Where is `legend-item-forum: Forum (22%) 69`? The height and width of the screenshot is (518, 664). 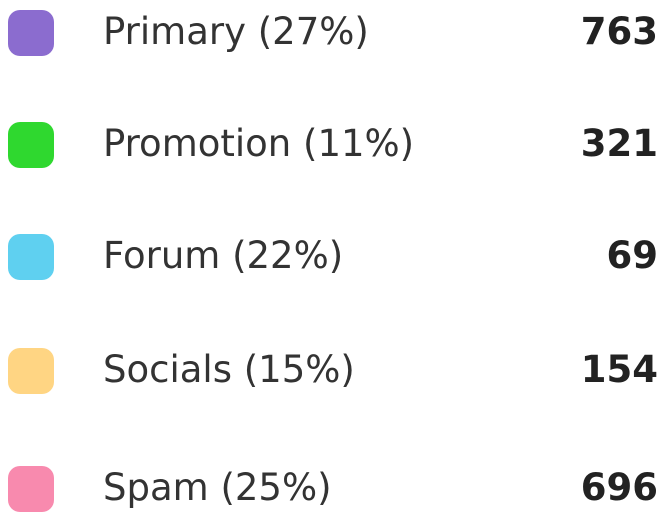 legend-item-forum: Forum (22%) 69 is located at coordinates (332, 256).